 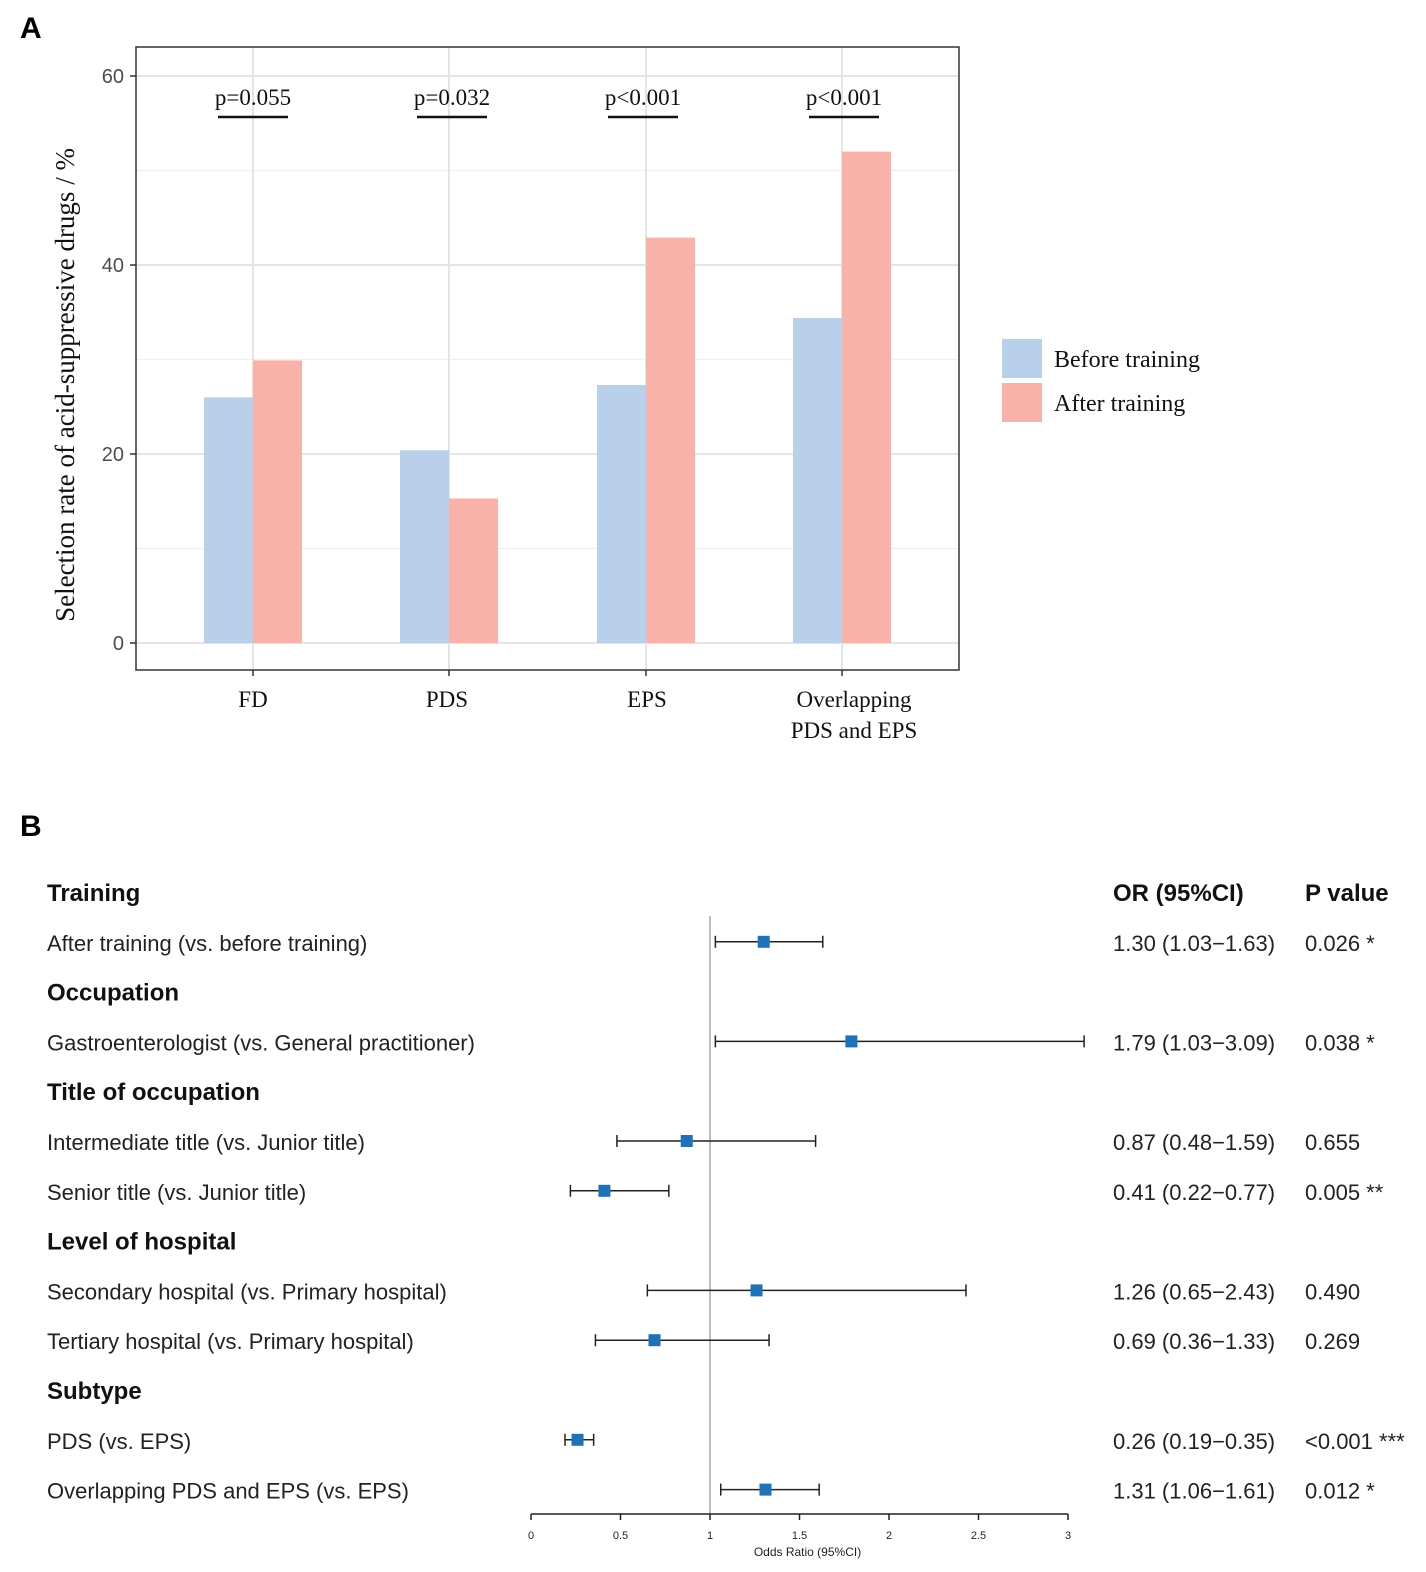 I want to click on or-value: 1.30 (1.03−1.63), so click(x=1194, y=943).